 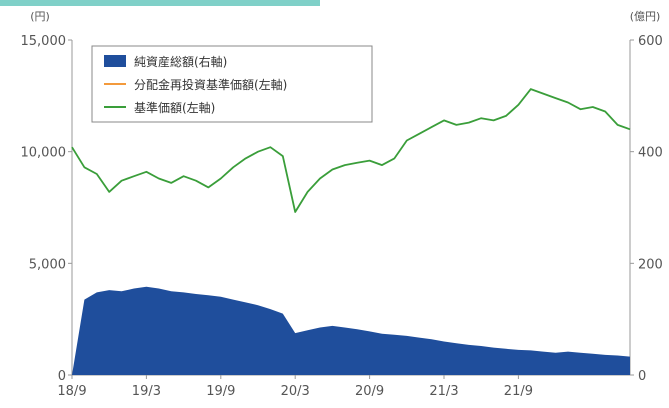 I want to click on right-axis-ticks: 600 400 200 0, so click(x=646, y=209).